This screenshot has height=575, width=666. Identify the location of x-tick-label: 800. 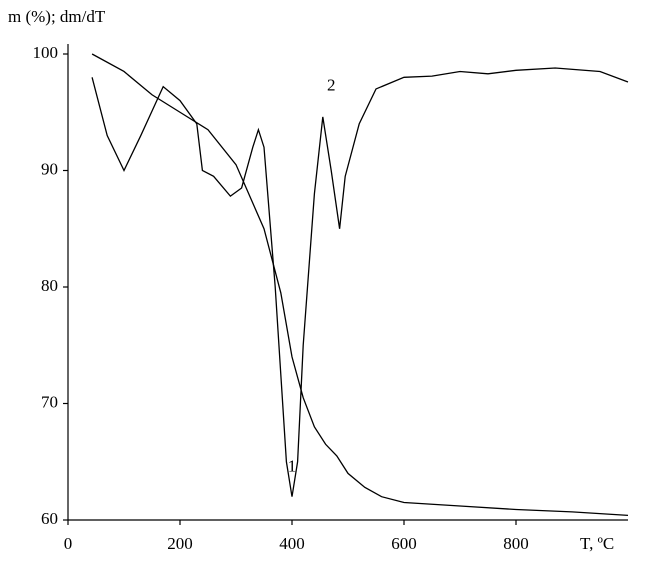
(516, 543).